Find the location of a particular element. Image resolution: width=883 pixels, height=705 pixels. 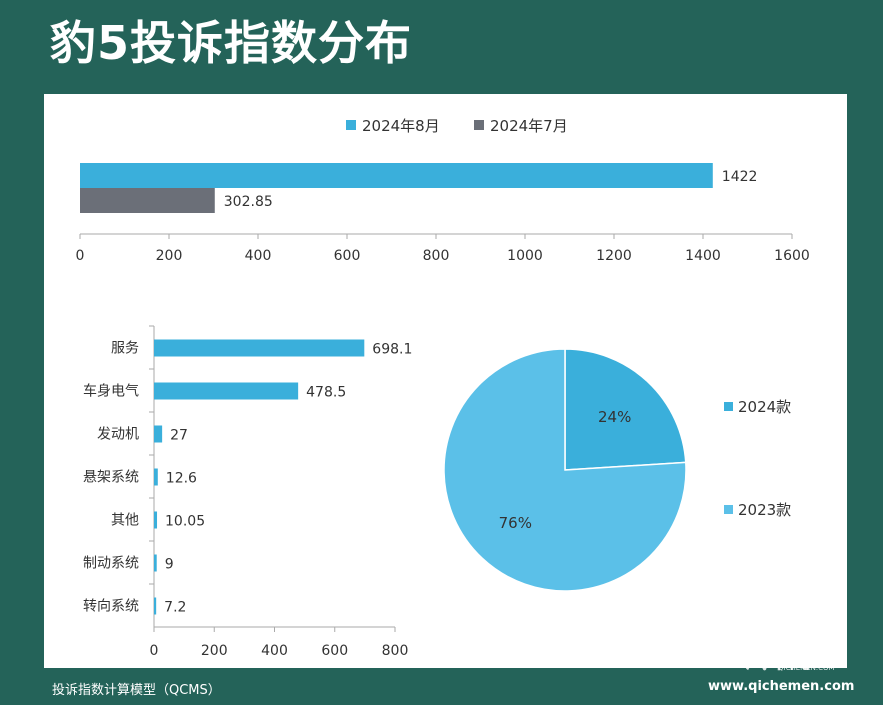

legend-label: 2024年7月 is located at coordinates (529, 126).